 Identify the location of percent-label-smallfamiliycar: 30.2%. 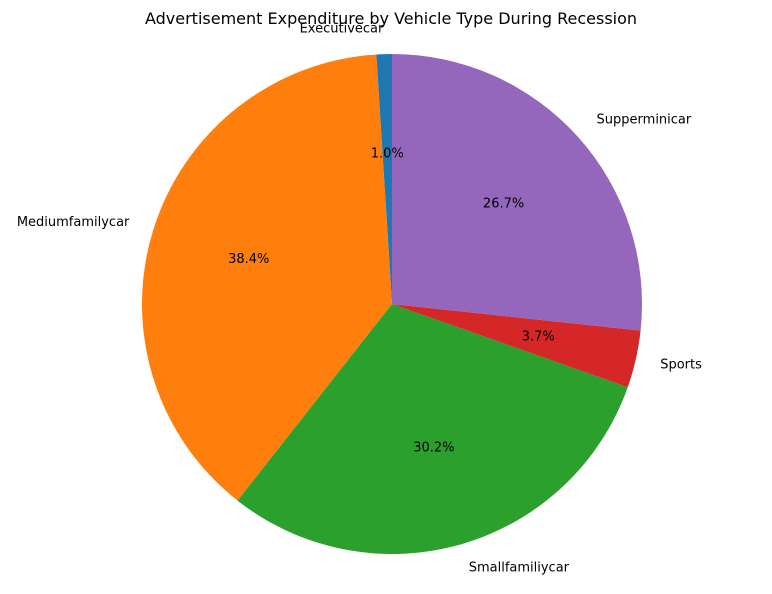
(433, 448).